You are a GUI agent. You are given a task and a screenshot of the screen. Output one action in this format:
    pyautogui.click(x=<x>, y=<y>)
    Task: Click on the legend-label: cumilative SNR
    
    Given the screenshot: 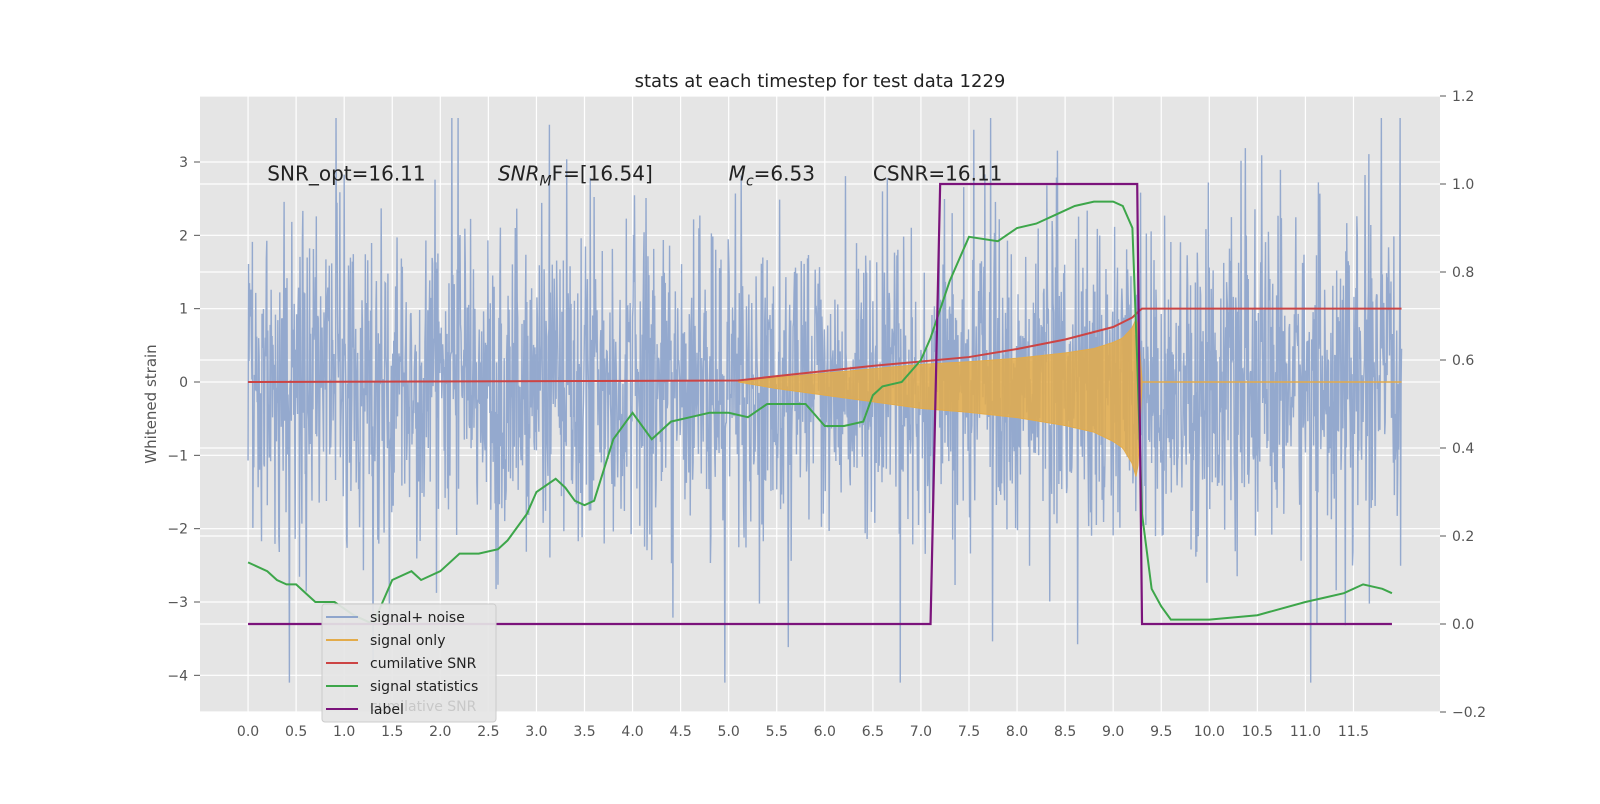 What is the action you would take?
    pyautogui.click(x=423, y=664)
    